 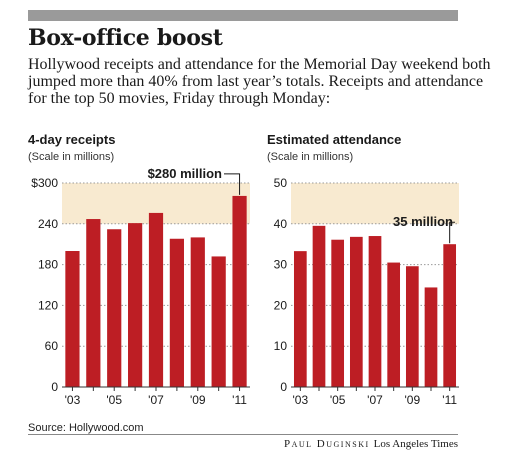 I want to click on receipts-annotation-label: $280 million, so click(x=185, y=173).